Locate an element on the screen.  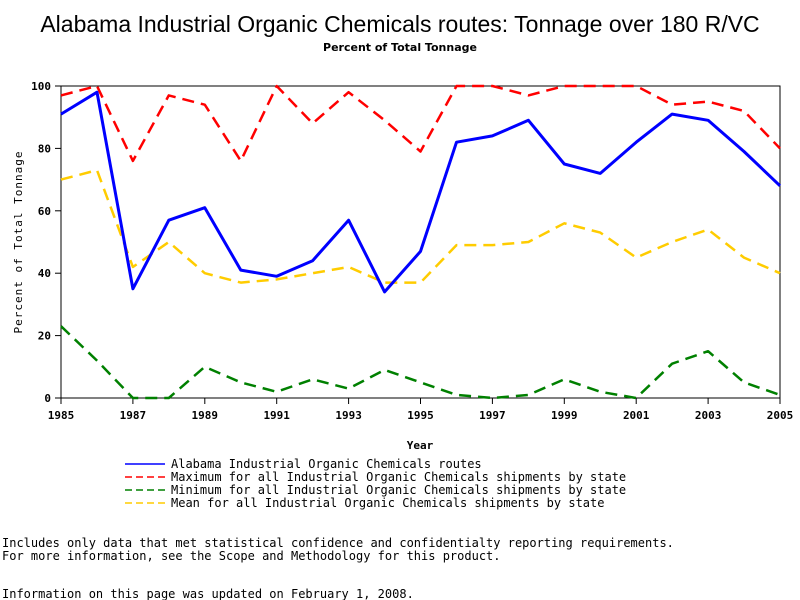
y-axis: 0 20 40 60 80 100 is located at coordinates (46, 242).